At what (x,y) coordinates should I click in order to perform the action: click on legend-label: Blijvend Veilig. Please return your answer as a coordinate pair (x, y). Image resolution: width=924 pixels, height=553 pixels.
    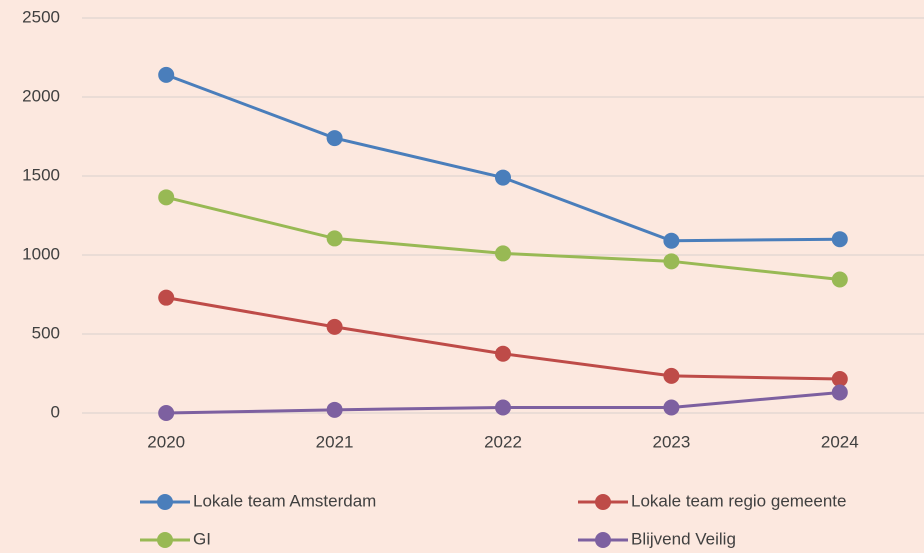
    Looking at the image, I should click on (683, 538).